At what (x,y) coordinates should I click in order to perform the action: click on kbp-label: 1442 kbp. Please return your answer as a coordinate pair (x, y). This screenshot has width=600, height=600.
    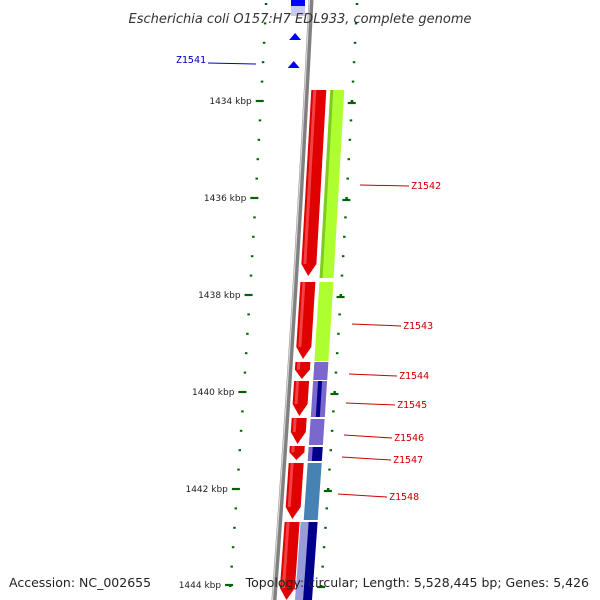
    Looking at the image, I should click on (206, 490).